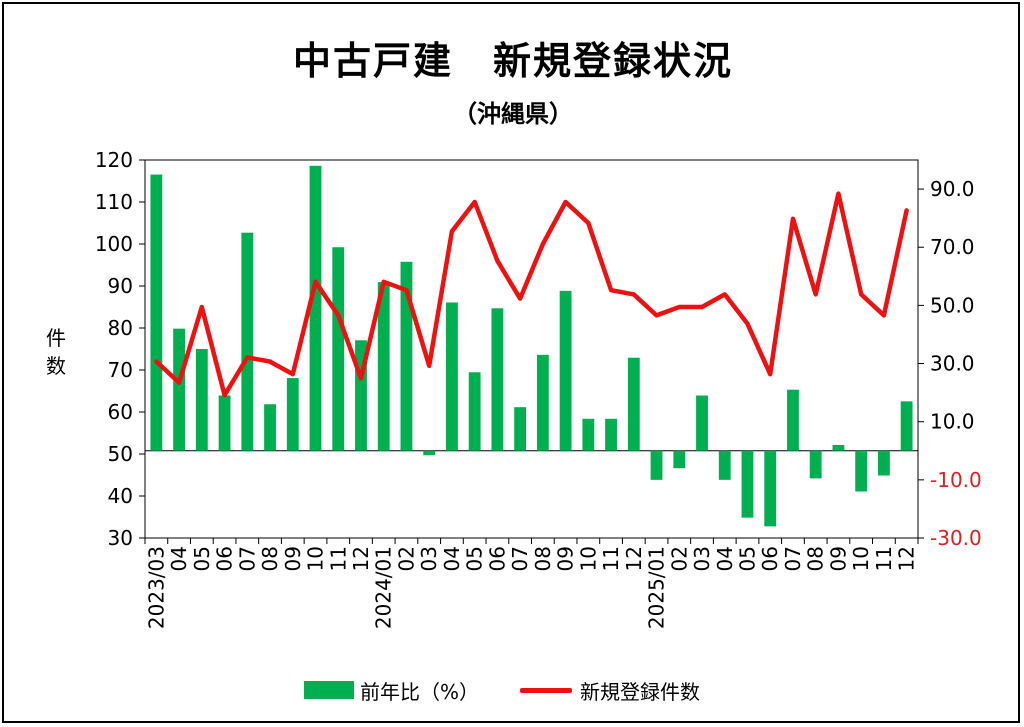 The height and width of the screenshot is (727, 1024). What do you see at coordinates (956, 538) in the screenshot?
I see `y-tick-label-right: -30.0` at bounding box center [956, 538].